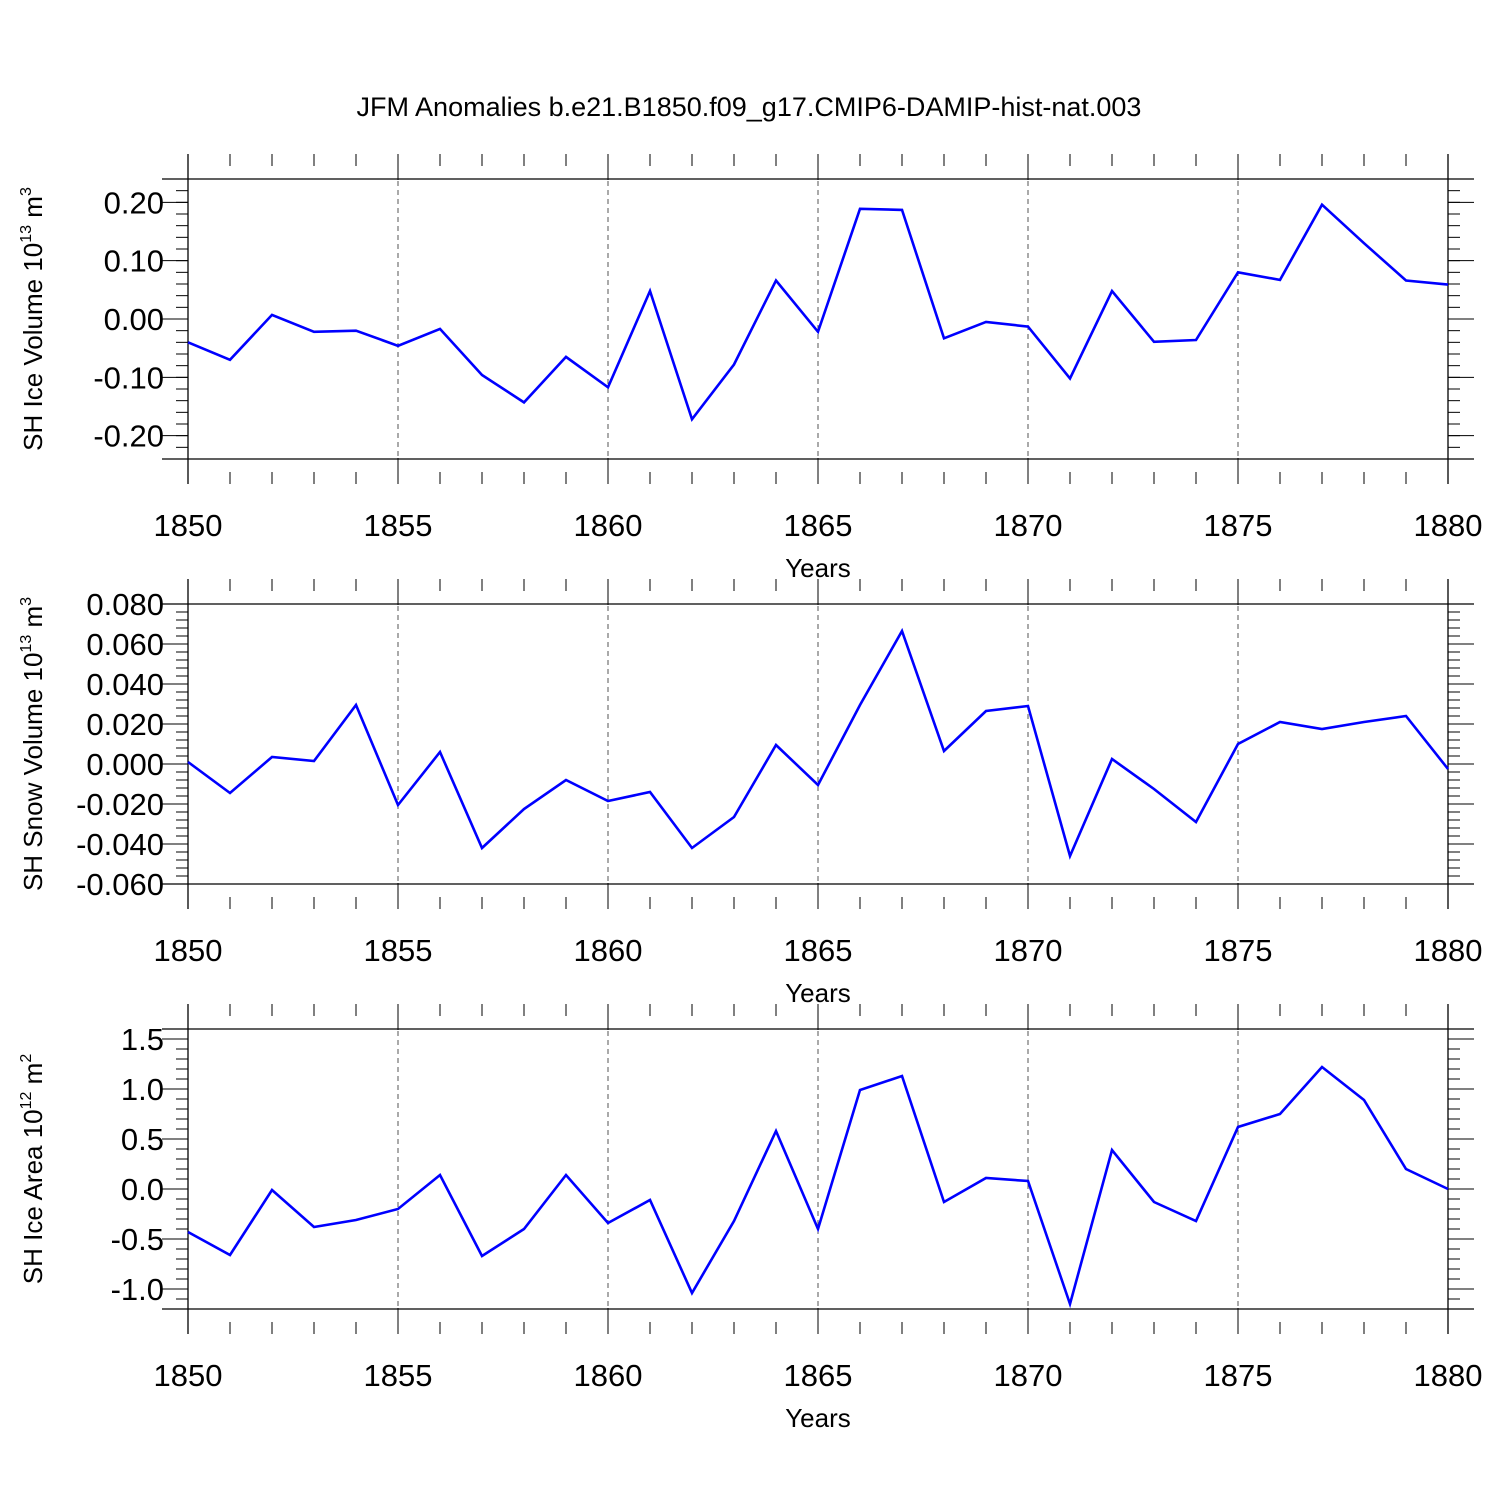 This screenshot has height=1500, width=1500. Describe the element at coordinates (134, 261) in the screenshot. I see `y-tick-label: 0.10` at that location.